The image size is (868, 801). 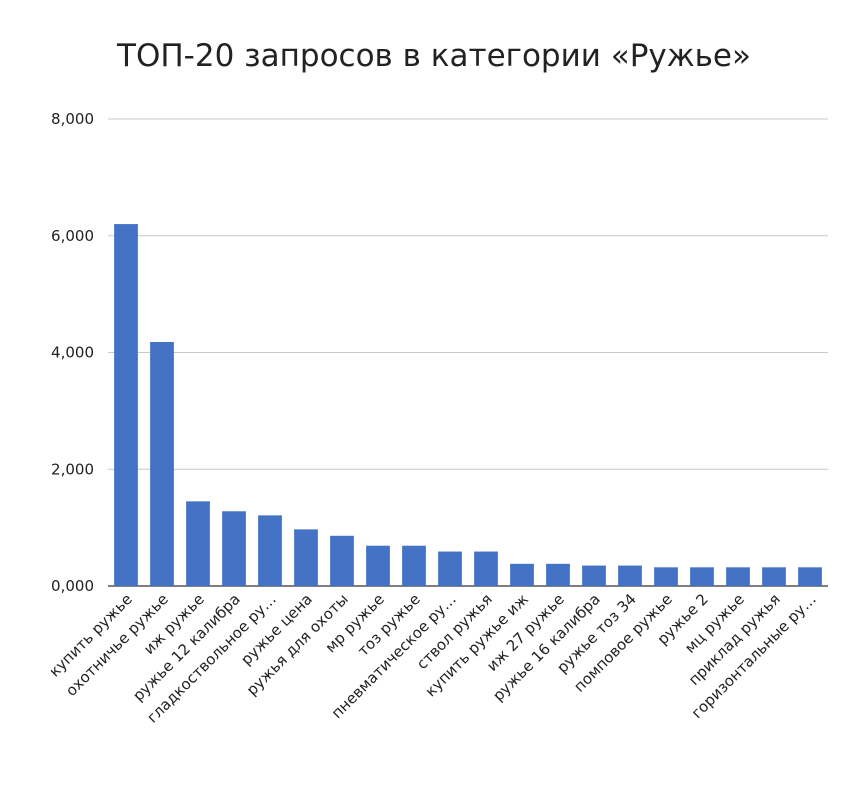 What do you see at coordinates (72, 119) in the screenshot?
I see `y-tick-label: 8,000` at bounding box center [72, 119].